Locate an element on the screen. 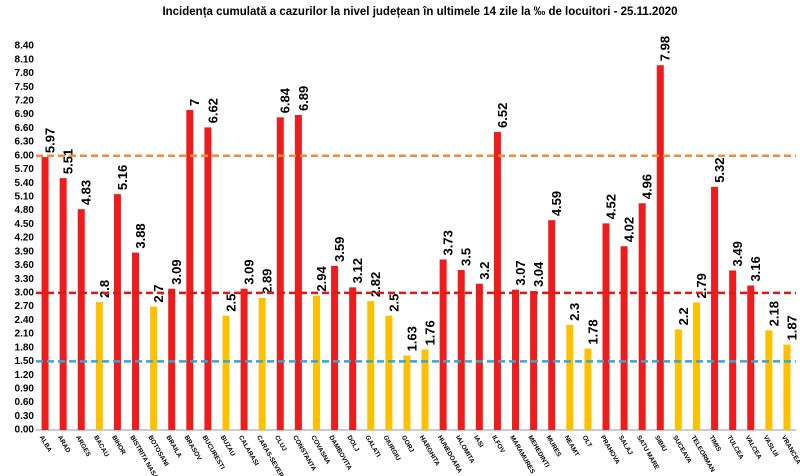 The image size is (800, 476). value-label: 3.88 is located at coordinates (140, 235).